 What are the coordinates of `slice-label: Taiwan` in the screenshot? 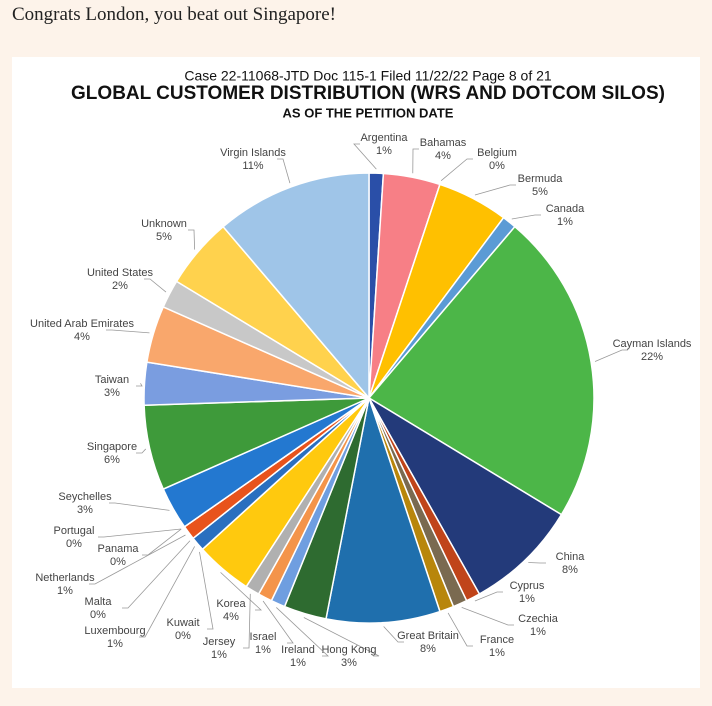 It's located at (112, 380).